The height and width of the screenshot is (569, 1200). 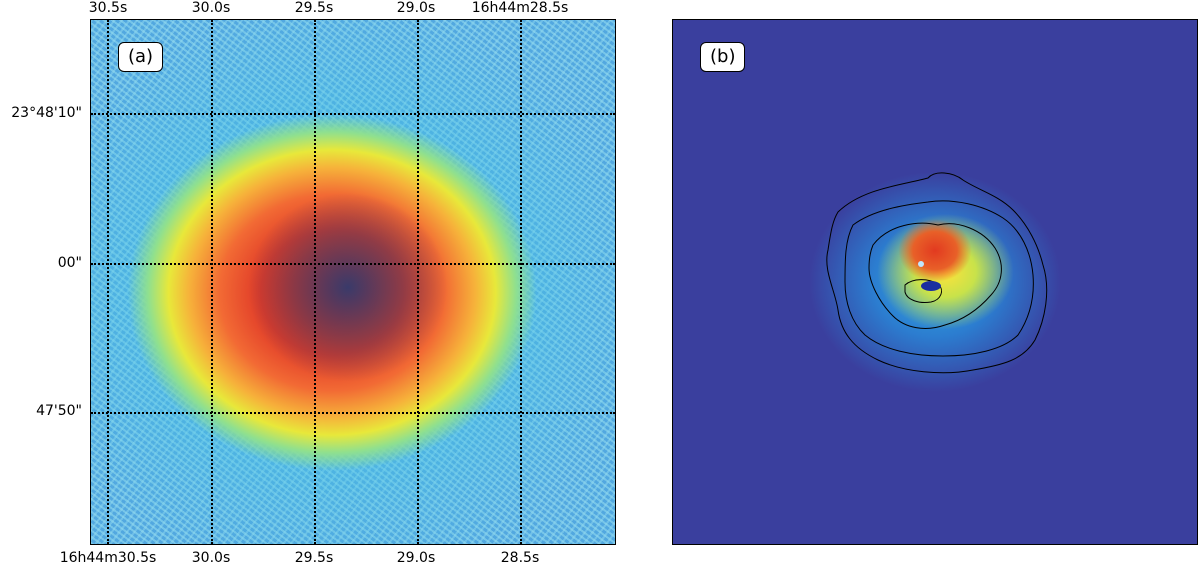 I want to click on tick-label-bottom: 28.5s, so click(x=520, y=558).